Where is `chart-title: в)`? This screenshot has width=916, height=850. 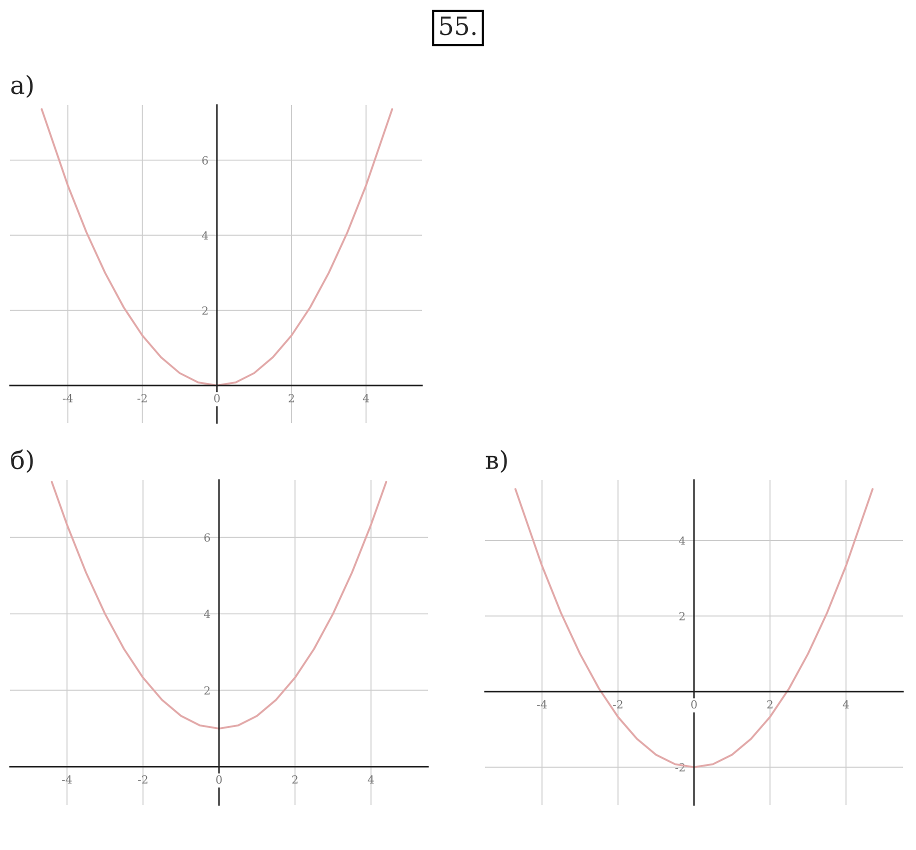 chart-title: в) is located at coordinates (496, 461).